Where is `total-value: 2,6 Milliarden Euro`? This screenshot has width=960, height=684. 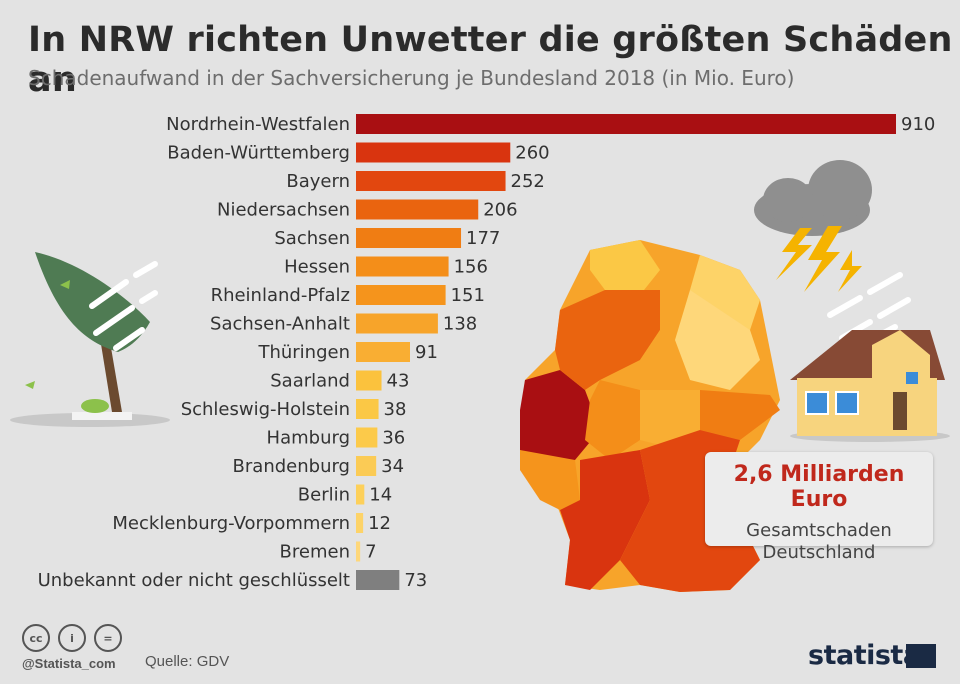
total-value: 2,6 Milliarden Euro is located at coordinates (819, 487).